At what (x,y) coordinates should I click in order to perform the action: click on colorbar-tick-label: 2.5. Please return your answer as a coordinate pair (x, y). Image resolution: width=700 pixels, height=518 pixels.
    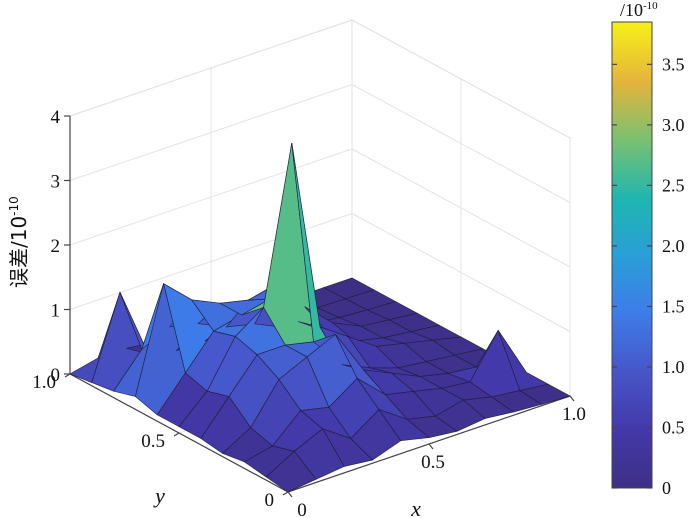
    Looking at the image, I should click on (673, 185).